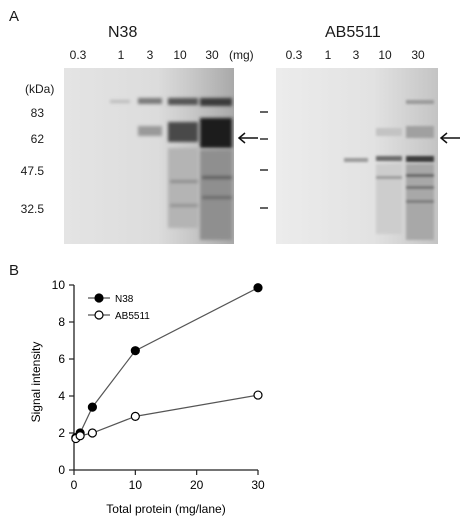 The height and width of the screenshot is (521, 463). I want to click on mw-marker-ticks, so click(264, 160).